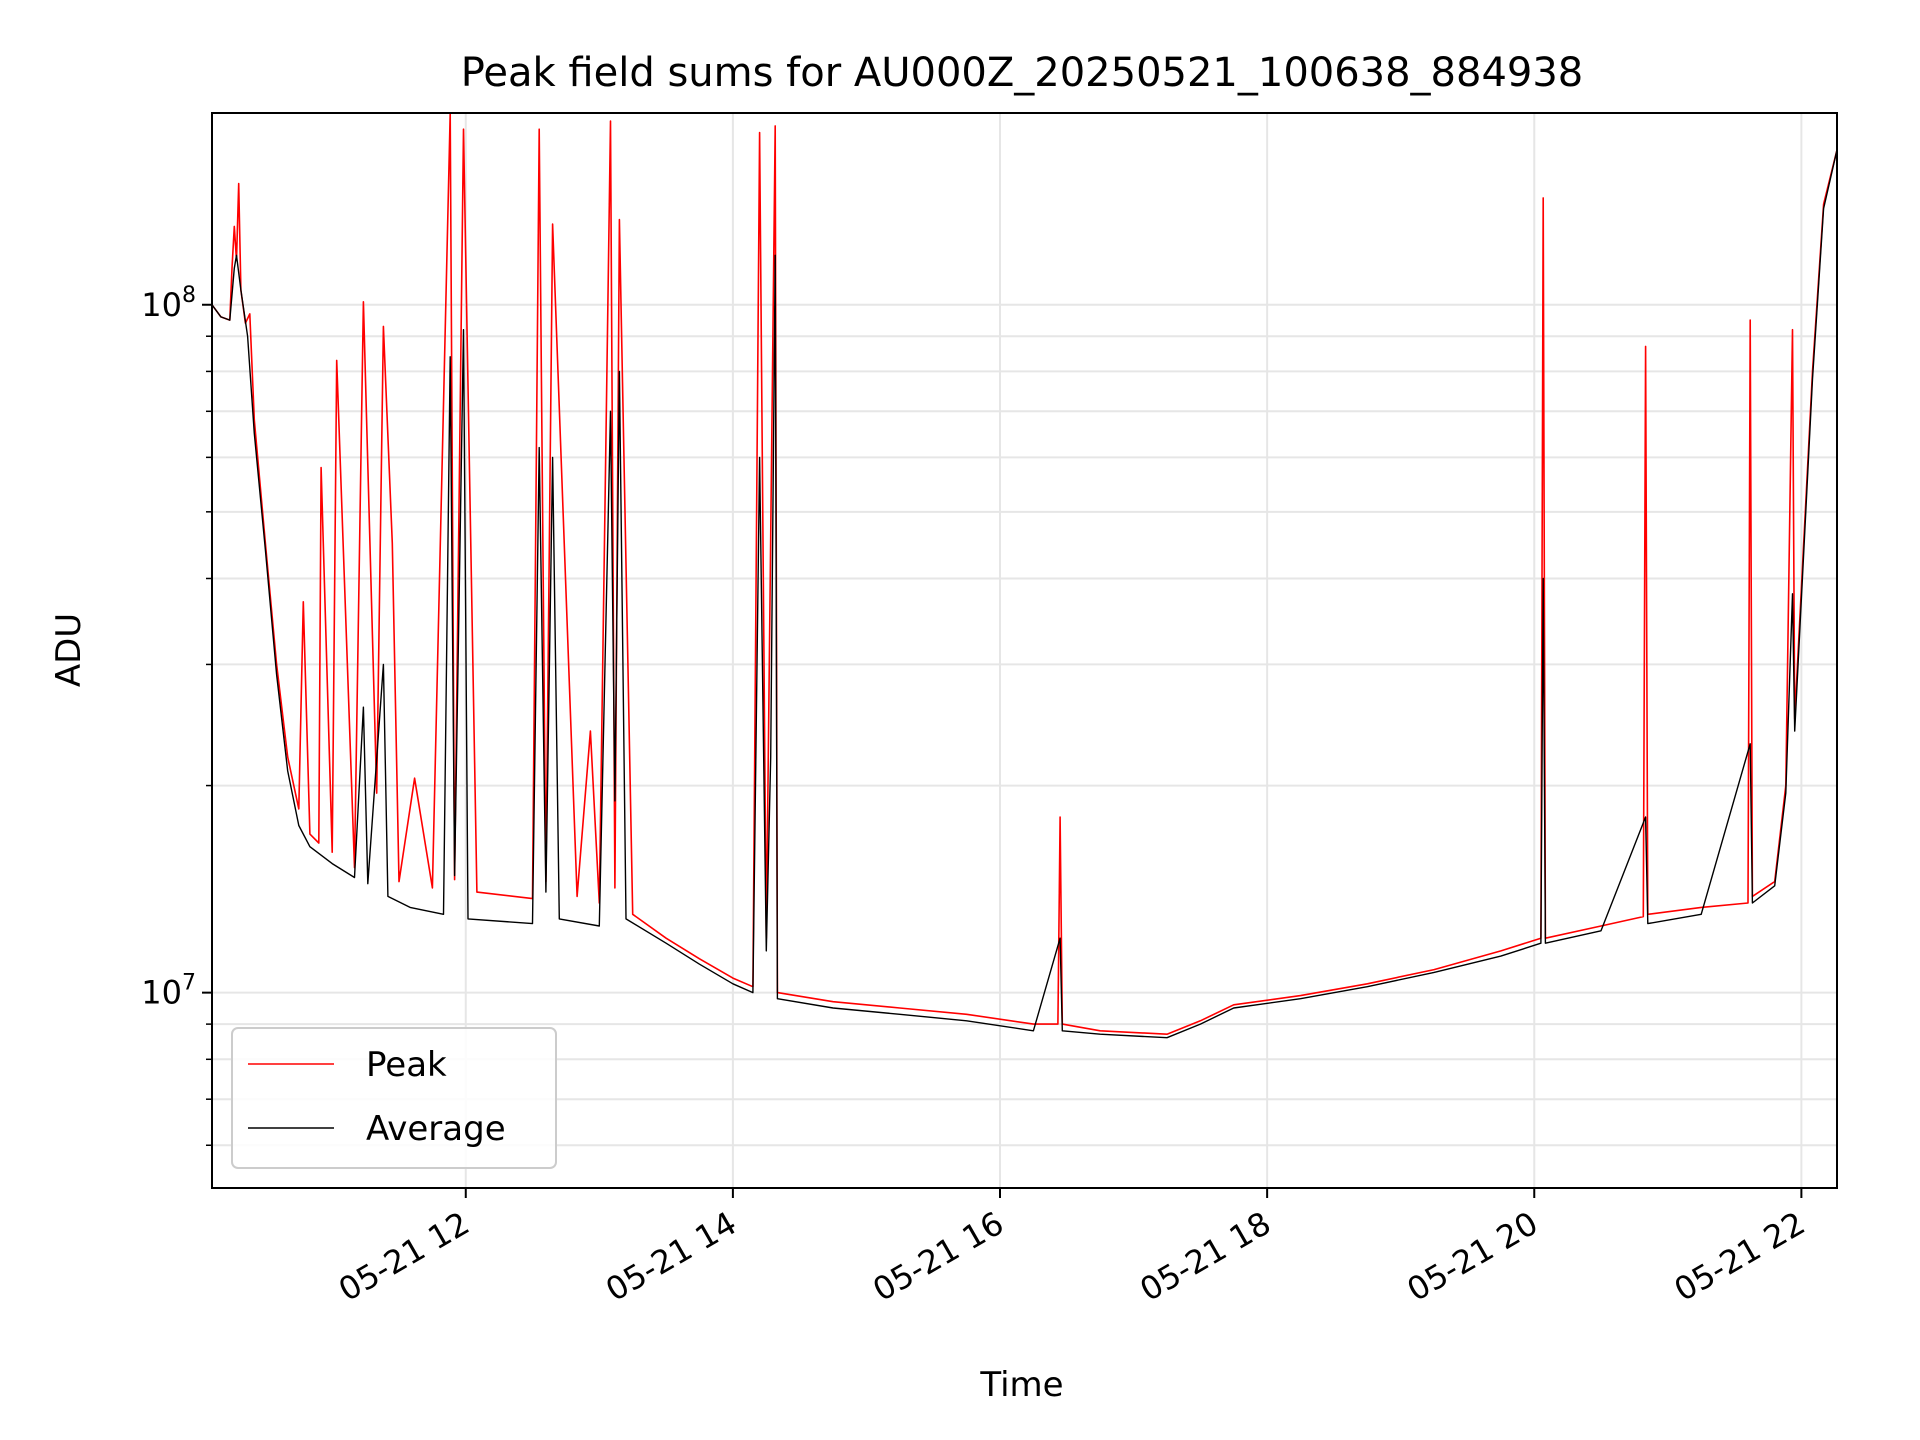 The image size is (1920, 1440). I want to click on y-axis-label: ADU, so click(69, 650).